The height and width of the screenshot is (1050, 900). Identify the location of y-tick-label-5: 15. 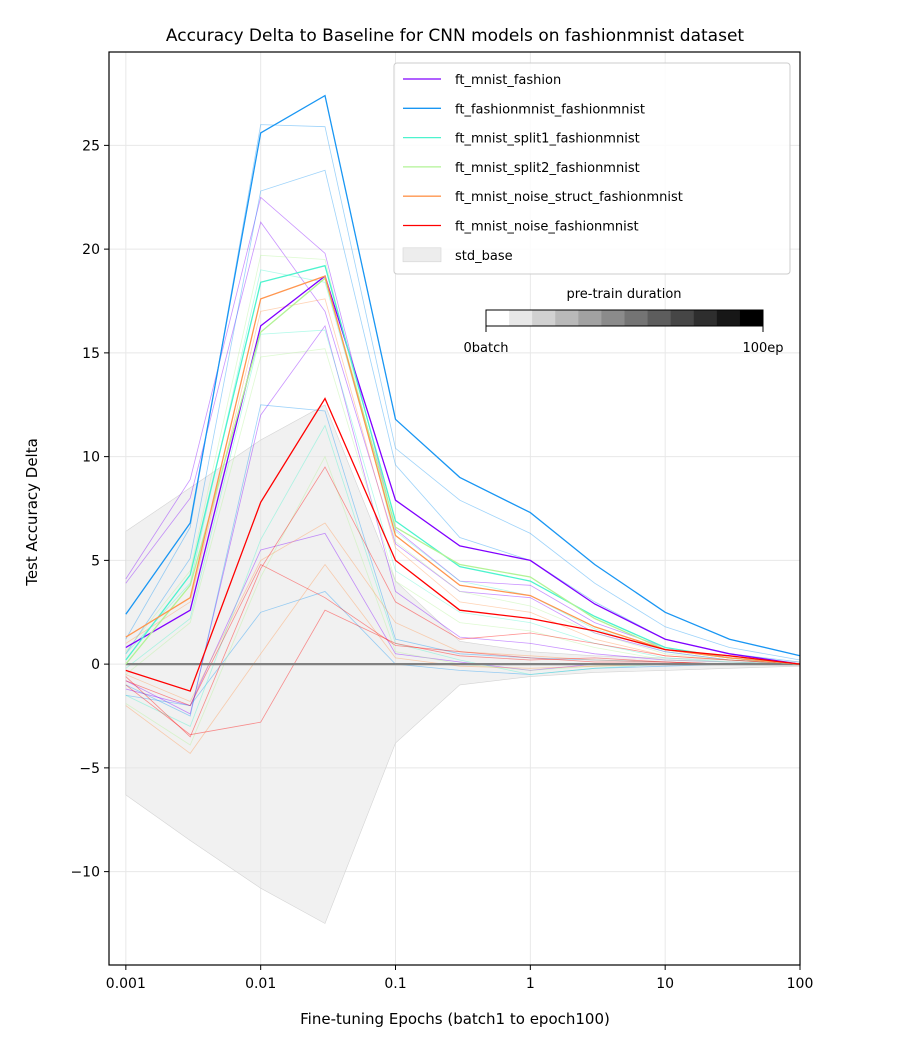
(91, 354).